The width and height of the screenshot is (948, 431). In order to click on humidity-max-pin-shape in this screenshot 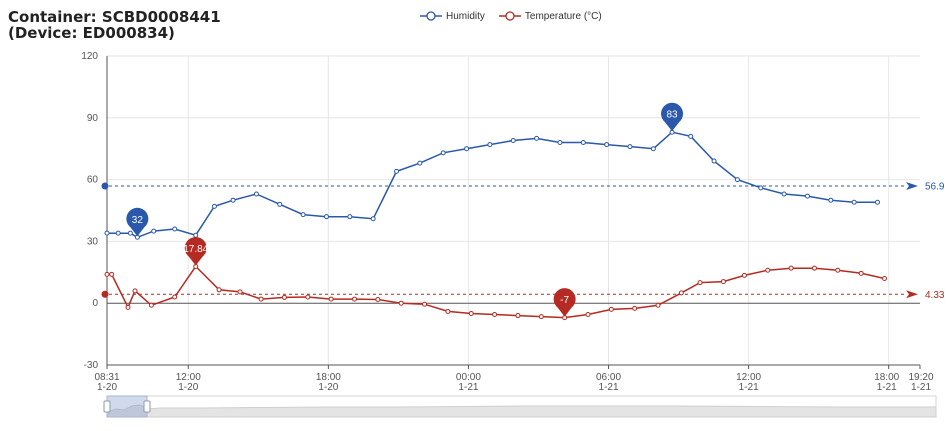, I will do `click(672, 117)`.